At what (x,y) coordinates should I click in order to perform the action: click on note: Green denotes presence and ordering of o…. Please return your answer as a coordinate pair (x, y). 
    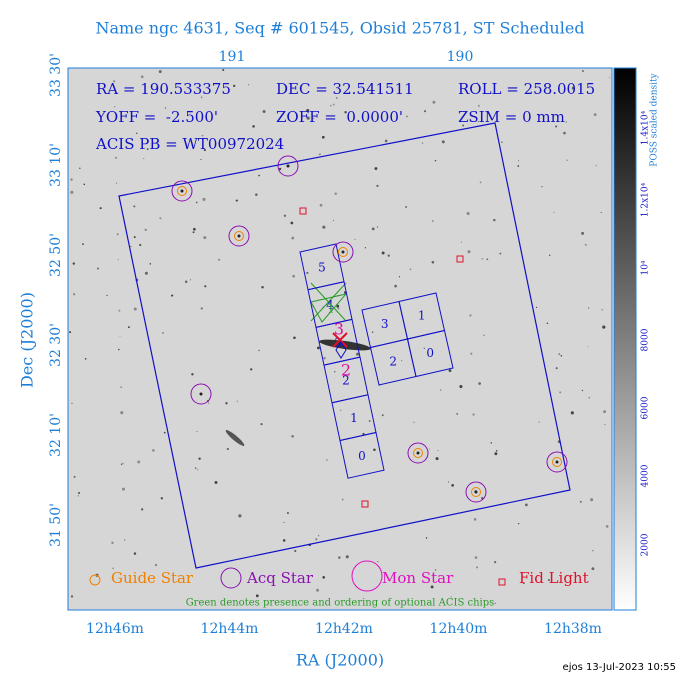
    Looking at the image, I should click on (340, 603).